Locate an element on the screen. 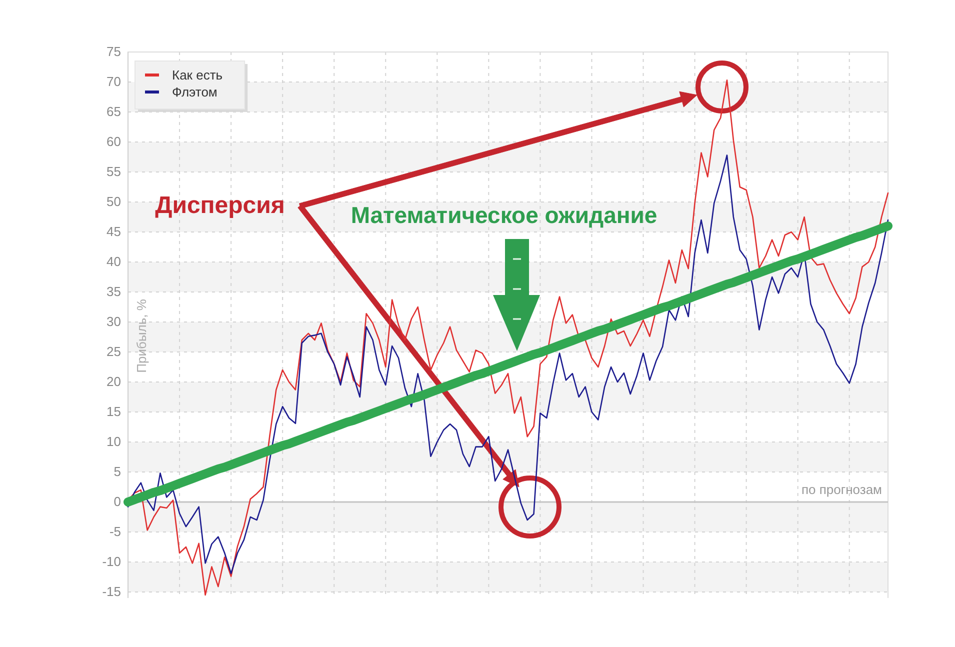  y-tick-label: 60 is located at coordinates (113, 142).